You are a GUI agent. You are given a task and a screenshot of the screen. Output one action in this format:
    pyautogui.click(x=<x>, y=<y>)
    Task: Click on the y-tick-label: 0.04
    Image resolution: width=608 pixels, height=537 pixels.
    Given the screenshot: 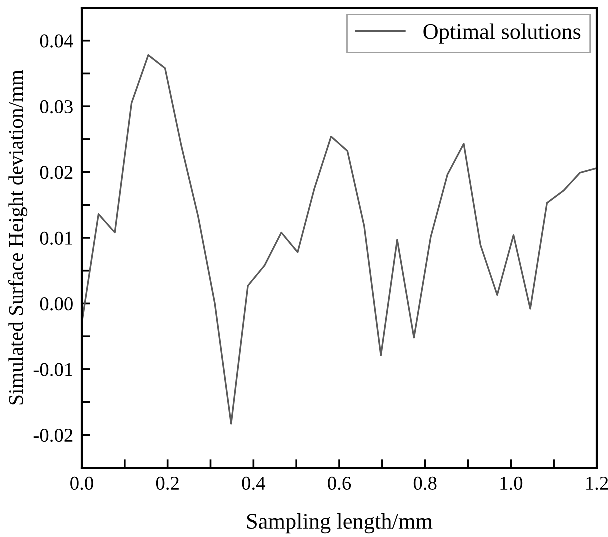 What is the action you would take?
    pyautogui.click(x=57, y=41)
    